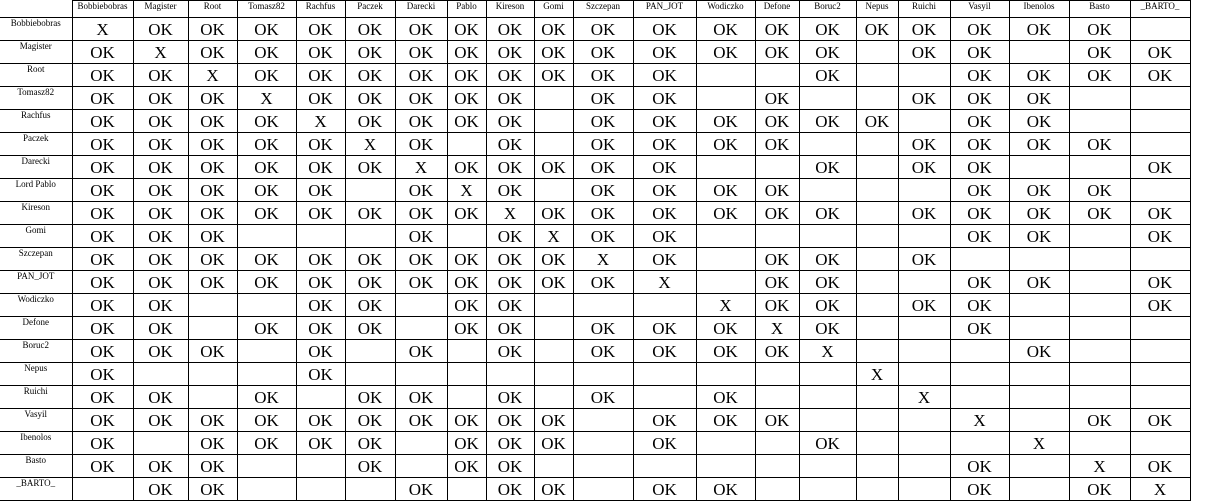 The height and width of the screenshot is (501, 1215). What do you see at coordinates (36, 420) in the screenshot?
I see `row-label: Vasyil` at bounding box center [36, 420].